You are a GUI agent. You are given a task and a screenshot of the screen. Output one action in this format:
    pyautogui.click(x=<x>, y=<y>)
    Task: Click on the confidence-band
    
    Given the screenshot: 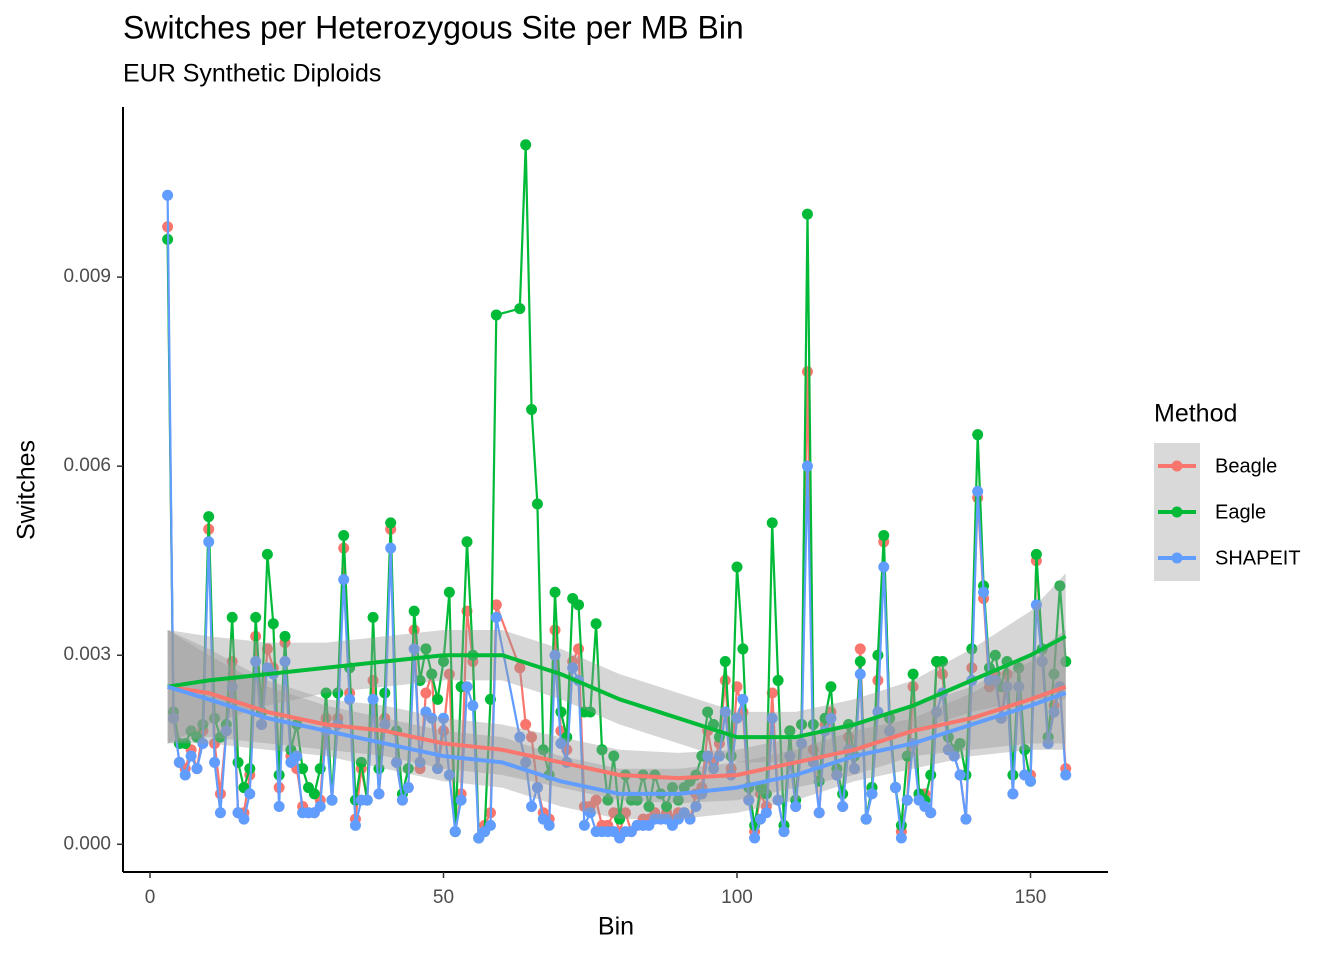 What is the action you would take?
    pyautogui.click(x=616, y=725)
    